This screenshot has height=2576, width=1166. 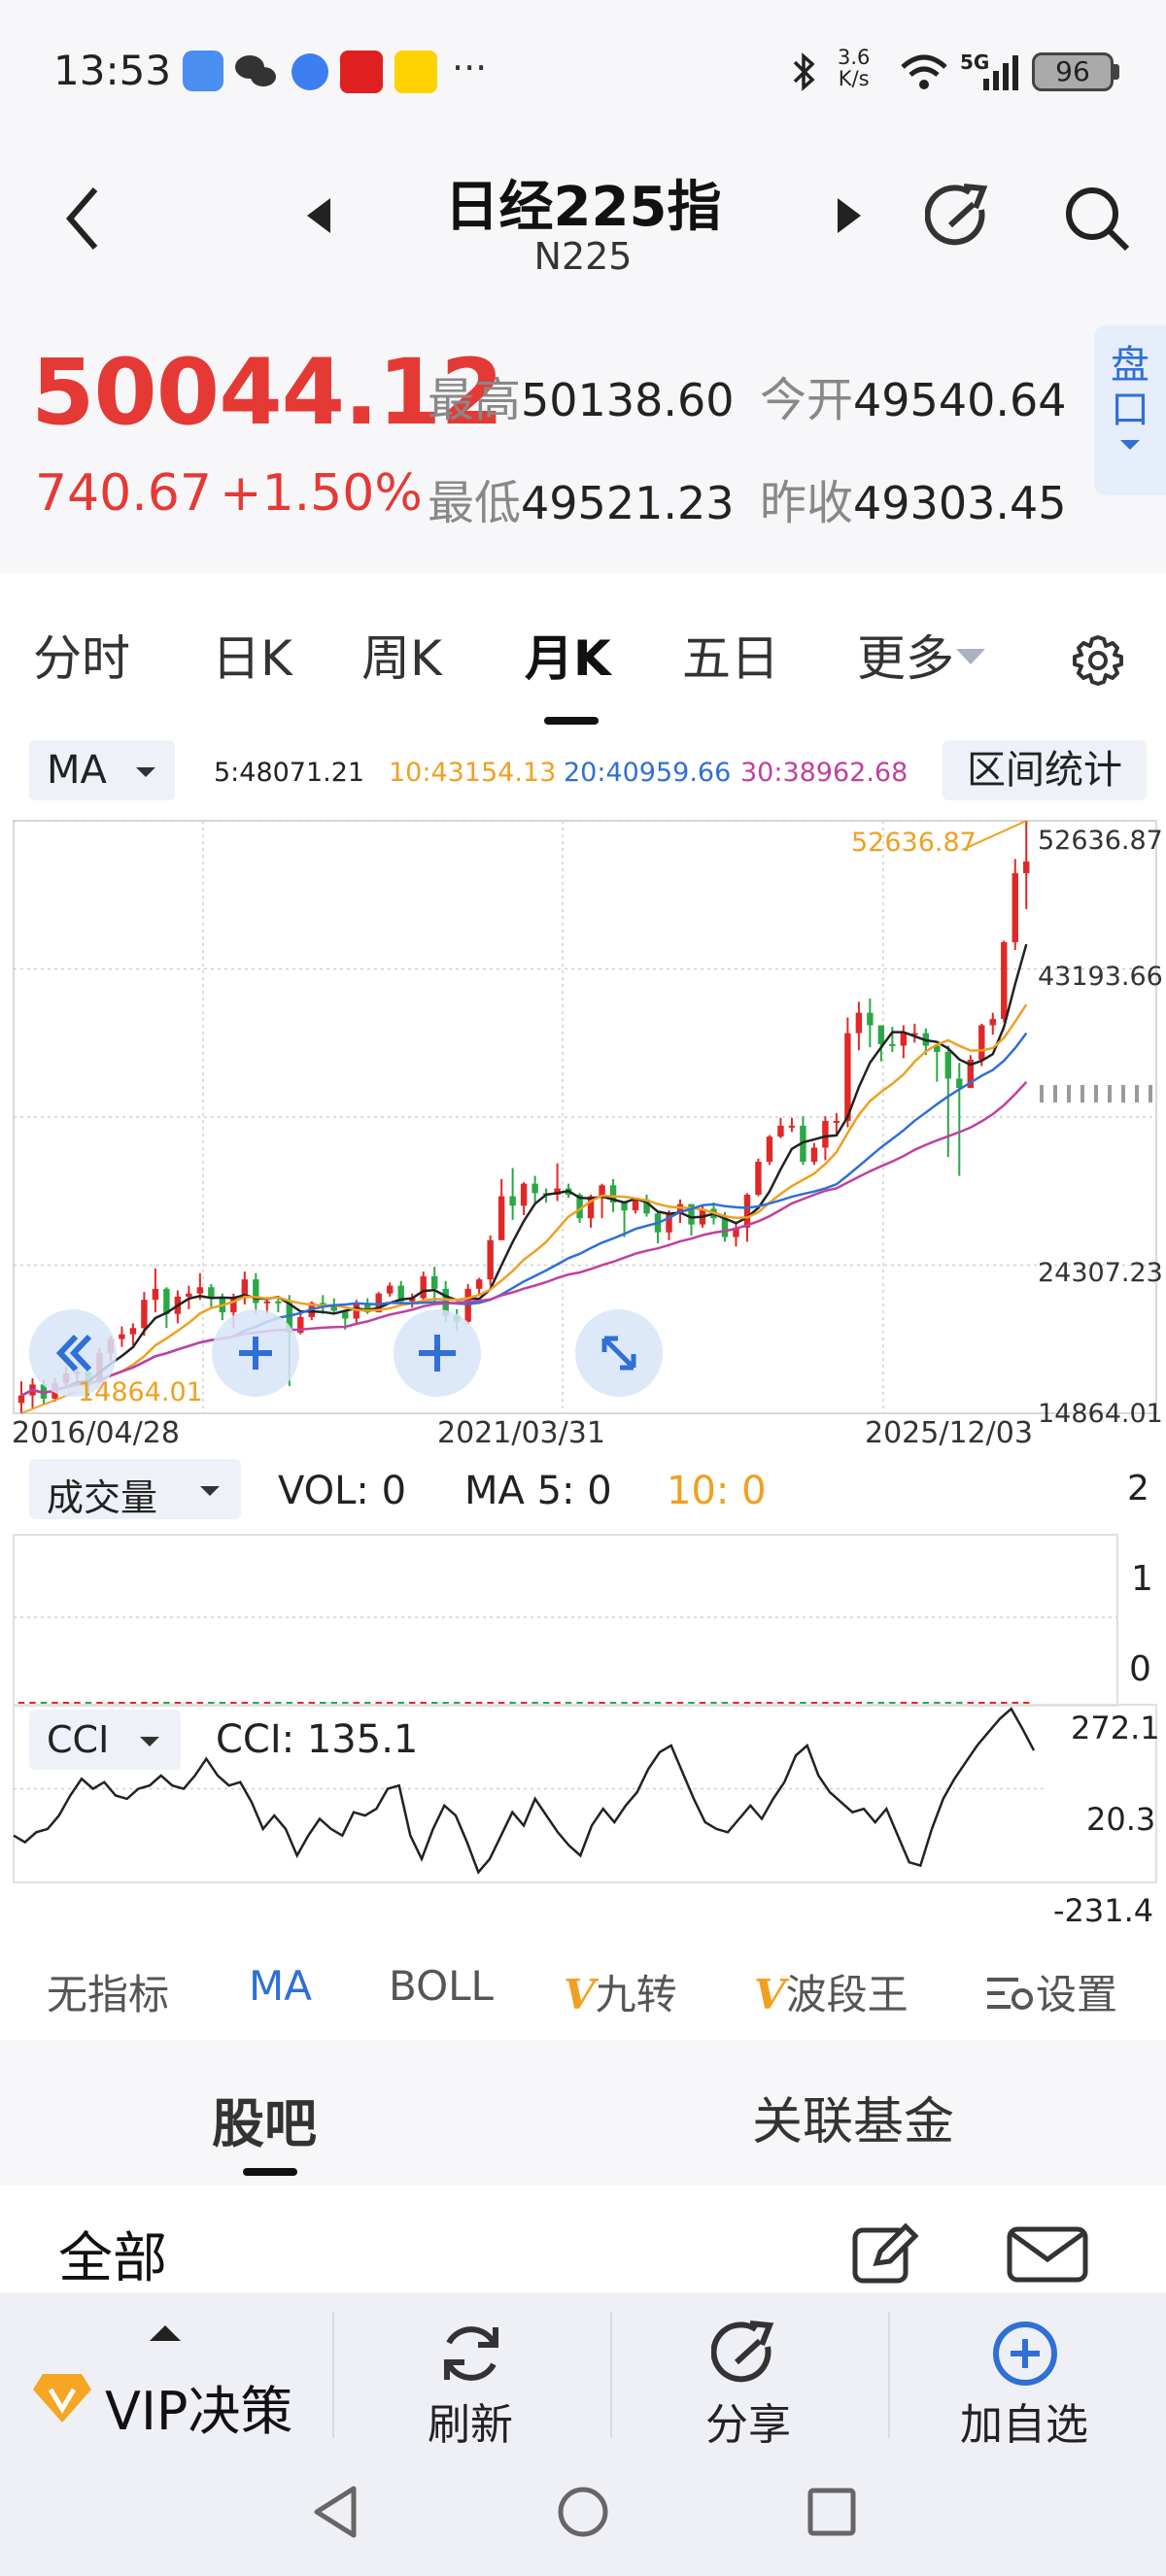 I want to click on tab-related-funds: 关联基金, so click(x=853, y=2122).